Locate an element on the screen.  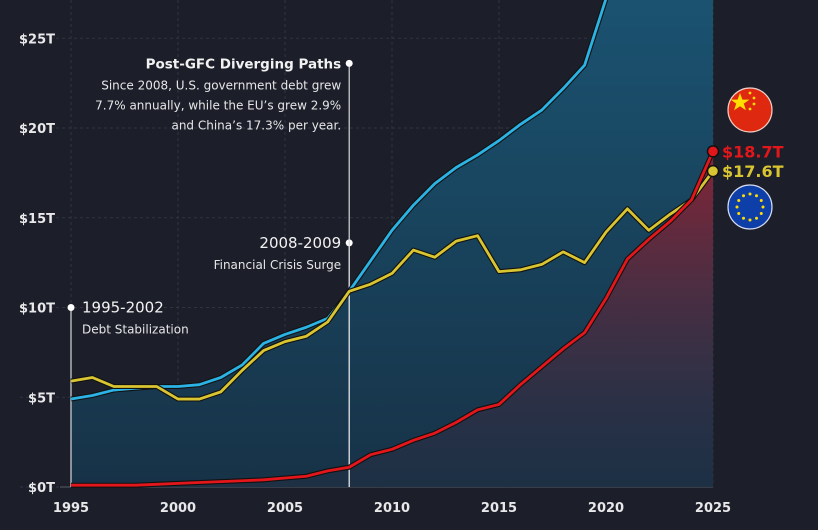
x-tick-label: 2000 is located at coordinates (178, 508).